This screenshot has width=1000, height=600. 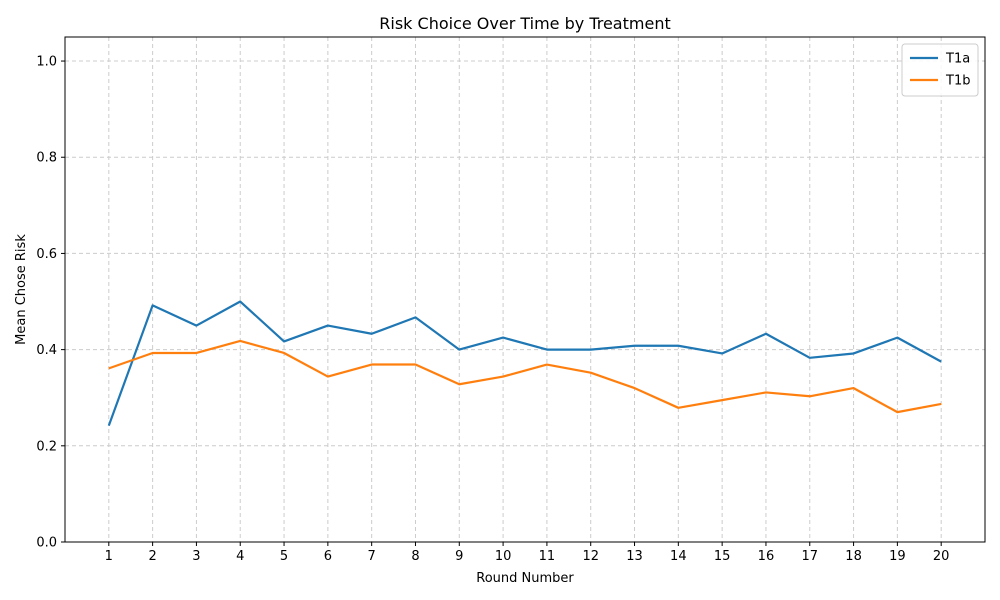 I want to click on y-tick-label: 0.4, so click(x=46, y=350).